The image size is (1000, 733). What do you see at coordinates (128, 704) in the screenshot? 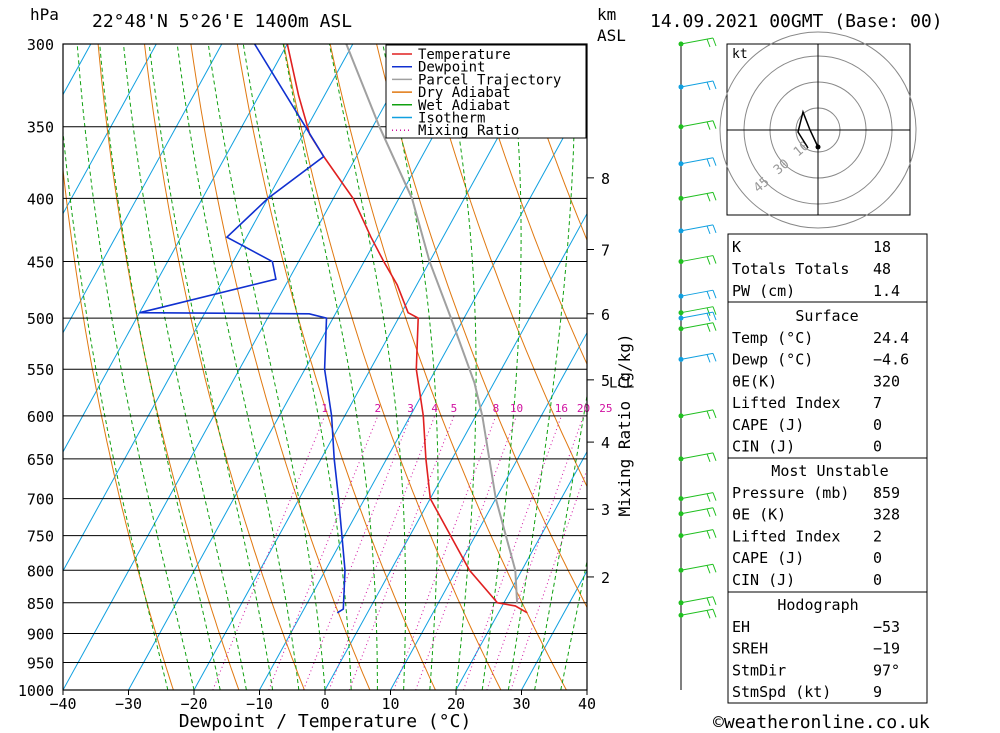
I see `x-tick-label: −30` at bounding box center [128, 704].